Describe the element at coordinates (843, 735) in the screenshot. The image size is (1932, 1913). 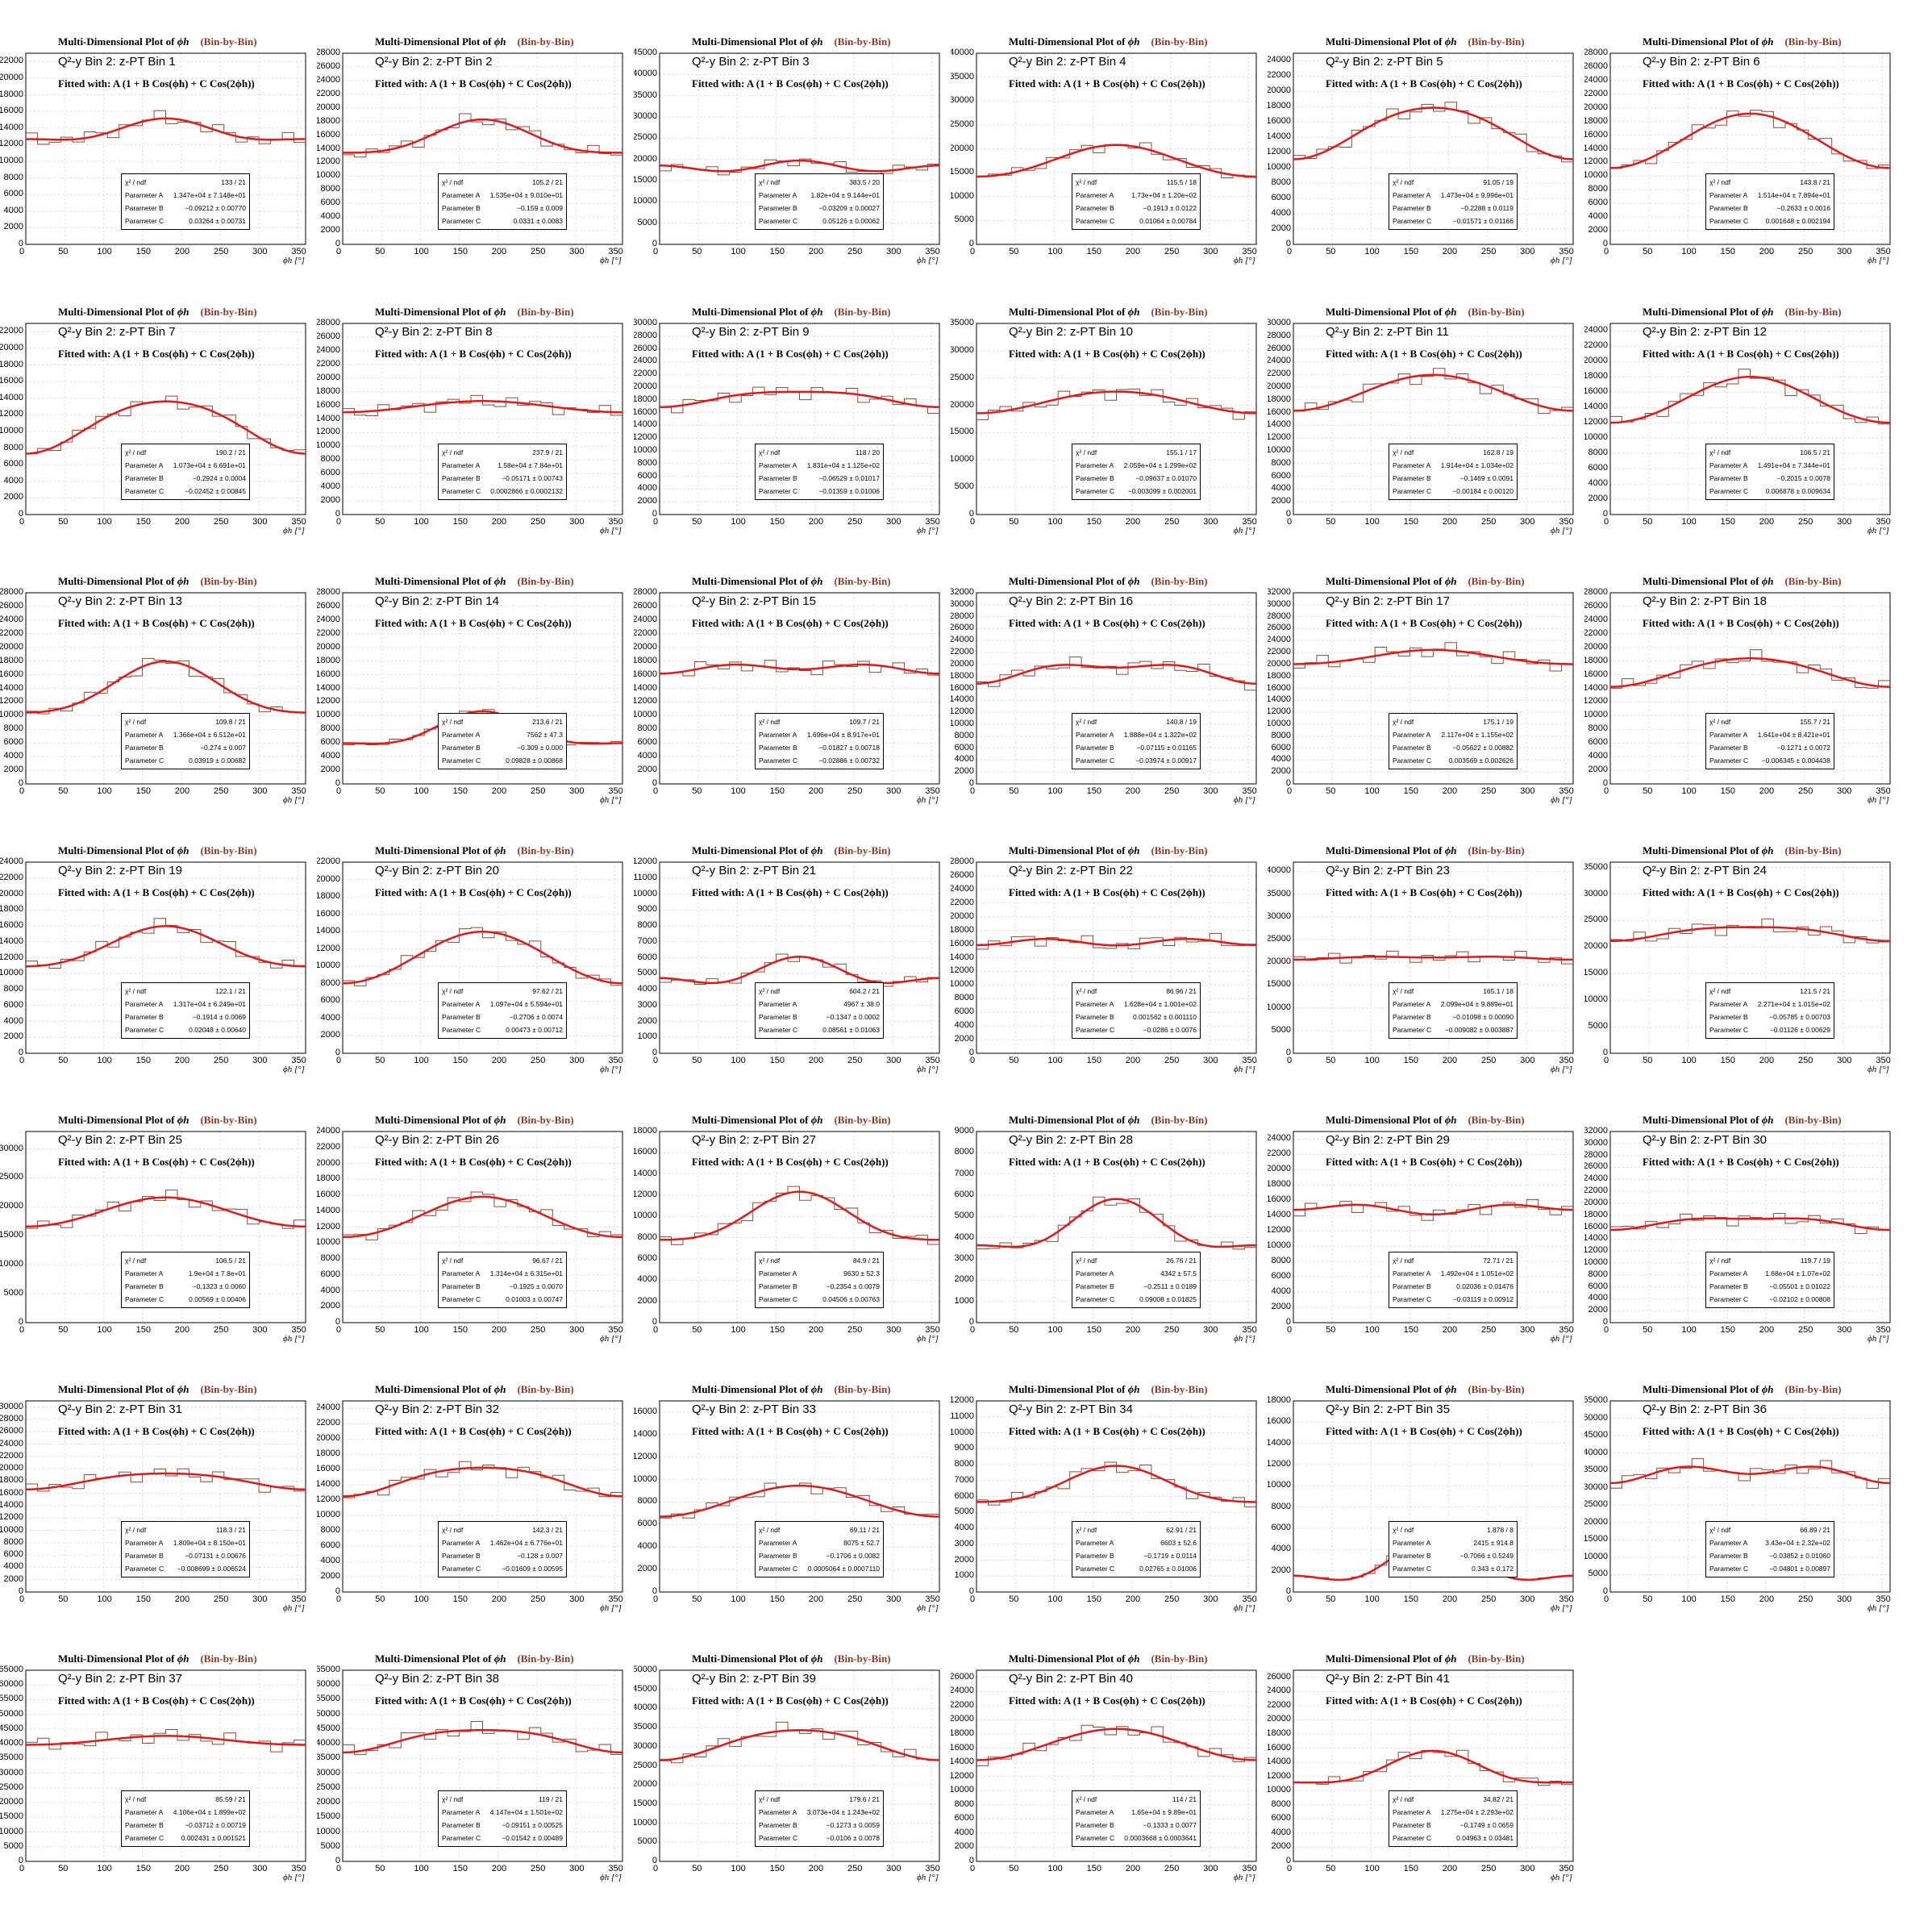
I see `stat-value: 1.696e+04 ± 8.917e+01` at that location.